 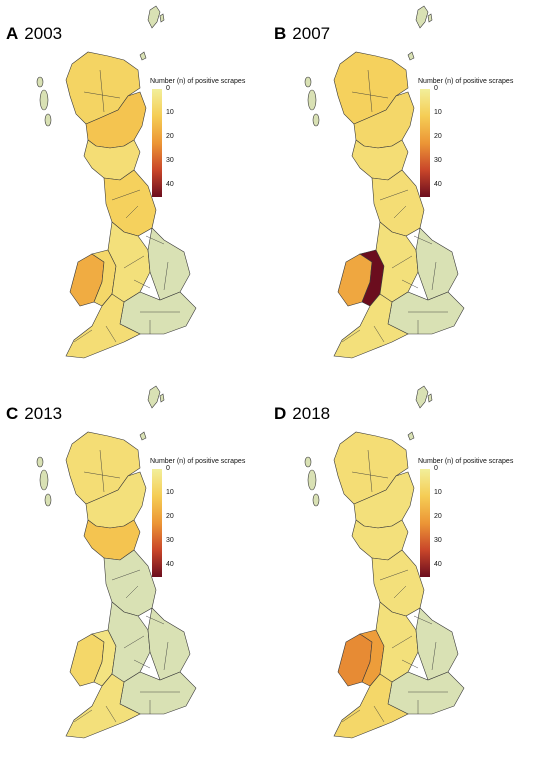 I want to click on panel-label: A 2003, so click(x=34, y=33).